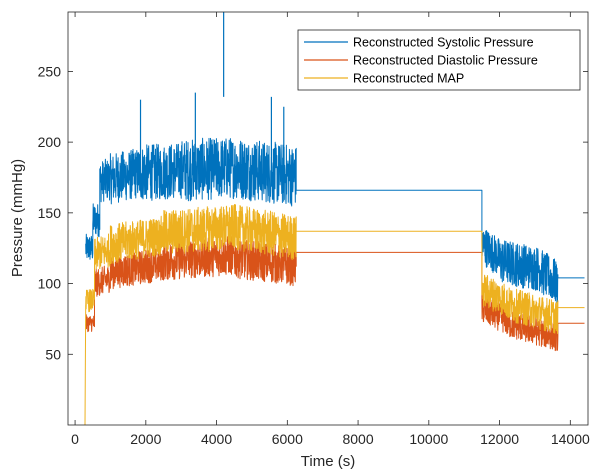  I want to click on y-tick-label-150: 150, so click(50, 213).